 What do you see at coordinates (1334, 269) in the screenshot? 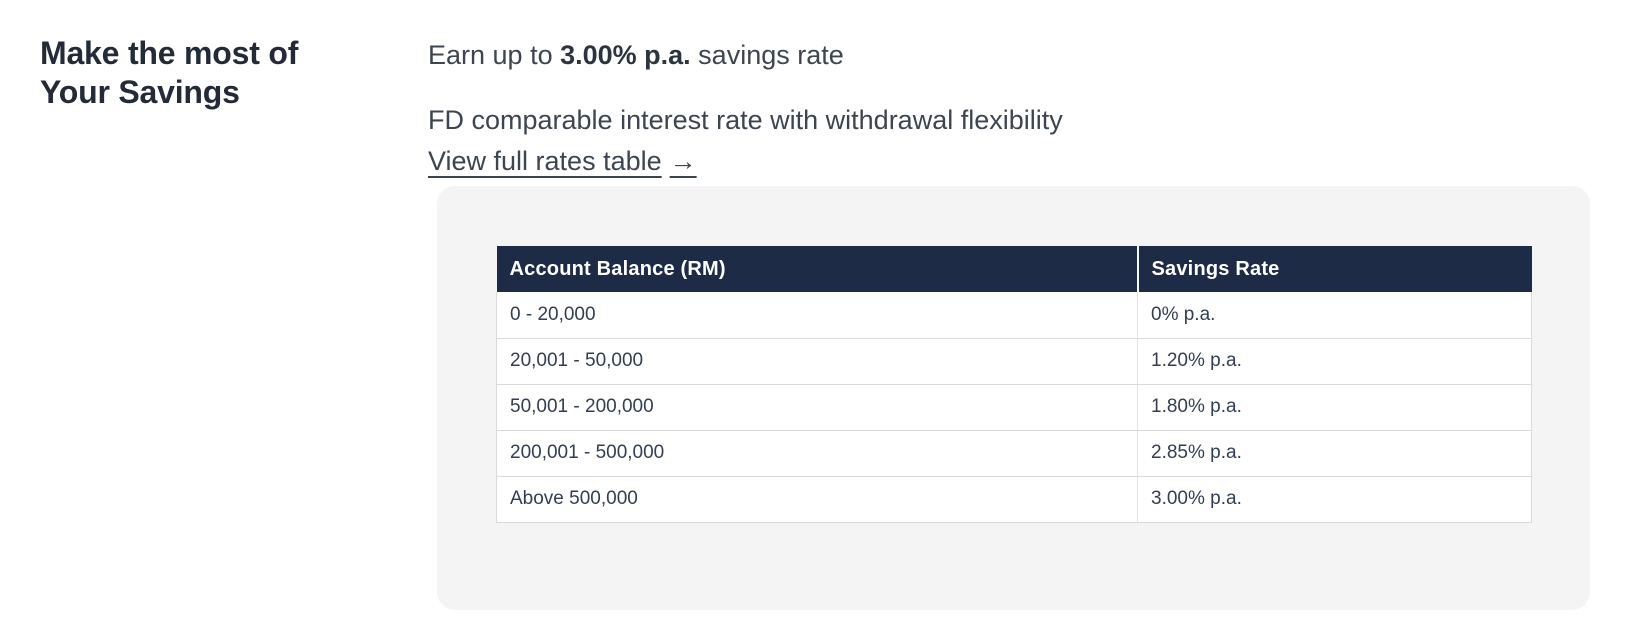
I see `col-header-rate: Savings Rate` at bounding box center [1334, 269].